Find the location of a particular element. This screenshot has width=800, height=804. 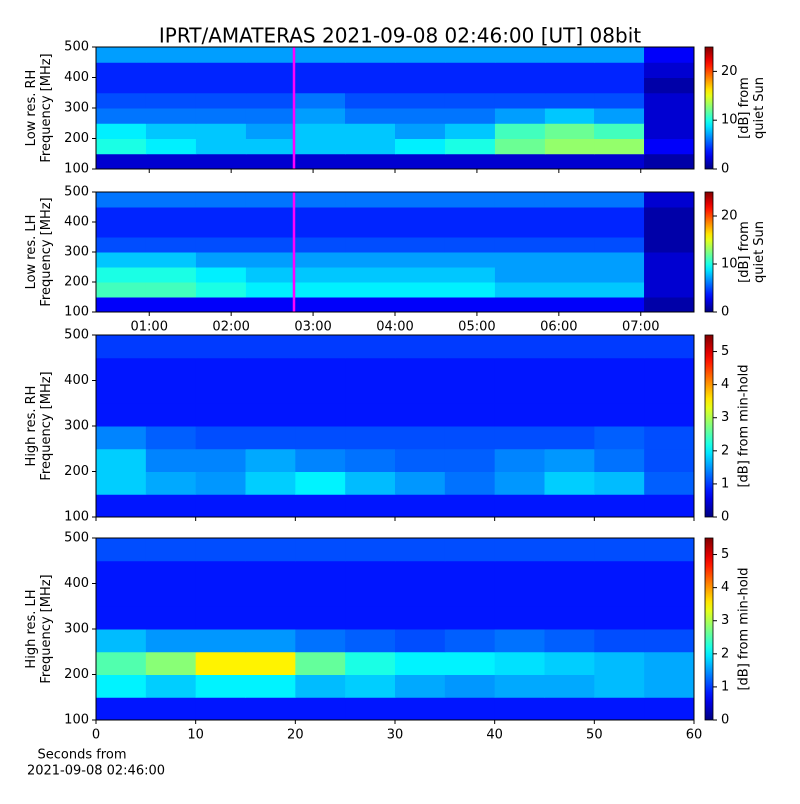

colorbar-tick-label: 4 is located at coordinates (725, 587).